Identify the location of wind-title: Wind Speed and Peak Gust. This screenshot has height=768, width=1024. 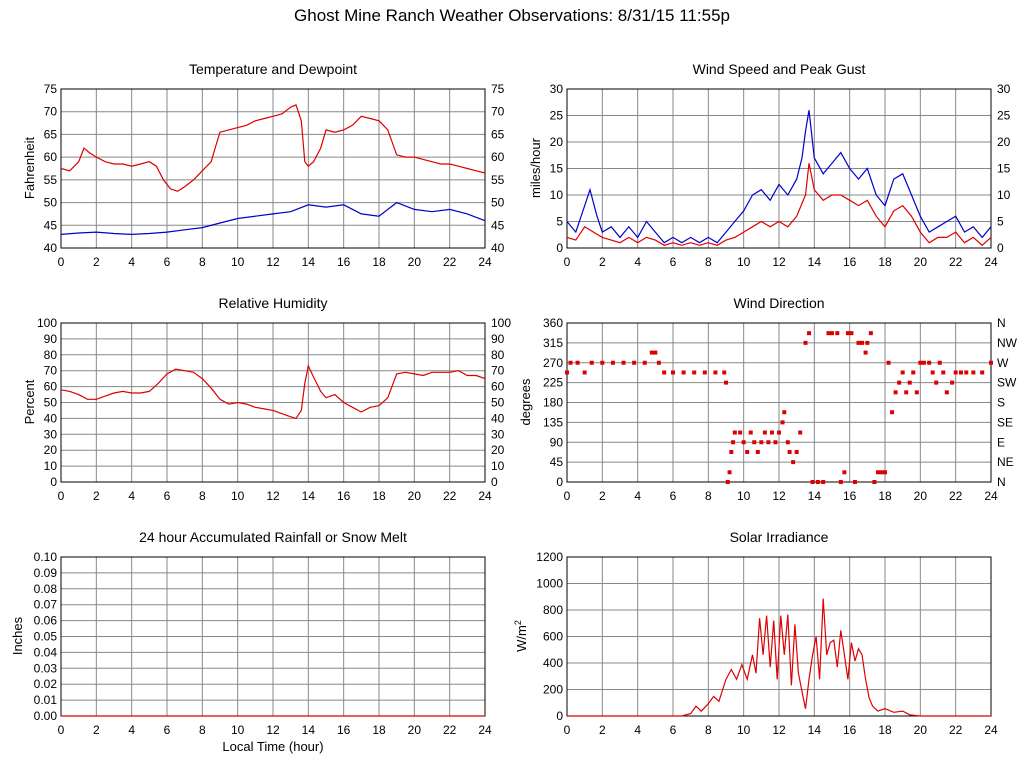
(779, 69).